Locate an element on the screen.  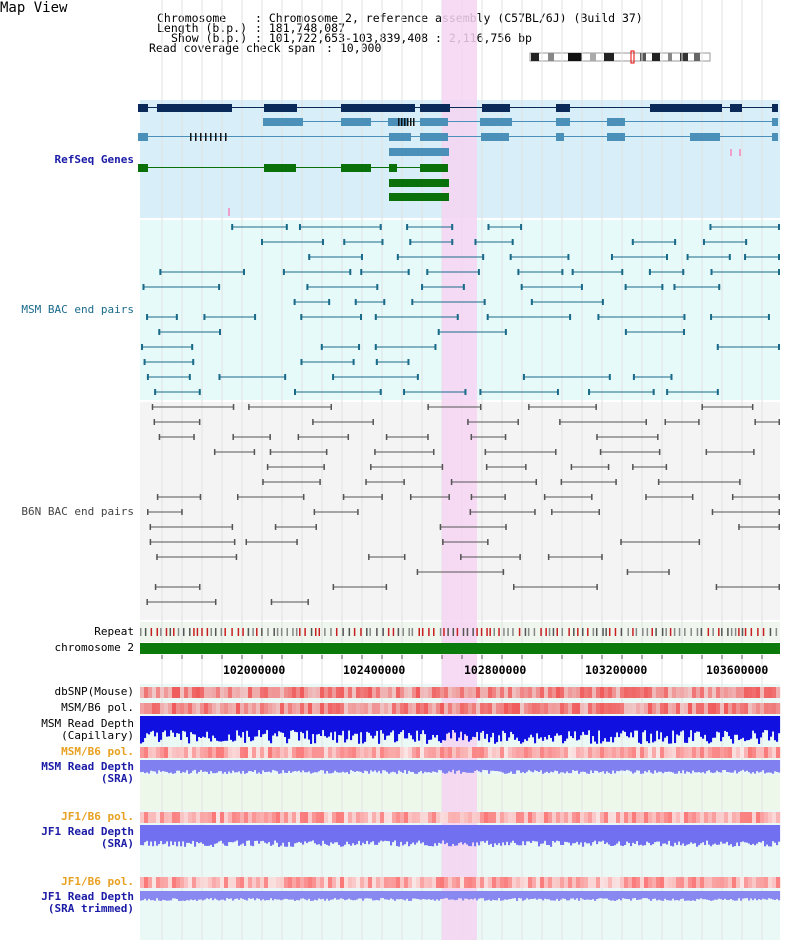
track-label-jf1-depth-trim: JF1 Read Depth is located at coordinates (87, 896).